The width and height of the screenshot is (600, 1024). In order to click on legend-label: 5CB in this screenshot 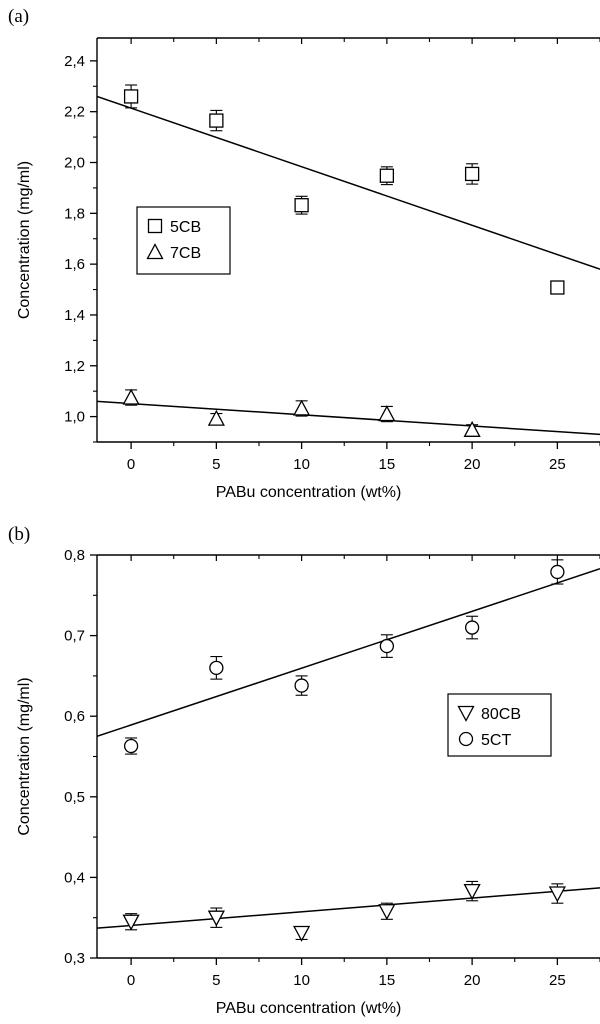, I will do `click(185, 227)`.